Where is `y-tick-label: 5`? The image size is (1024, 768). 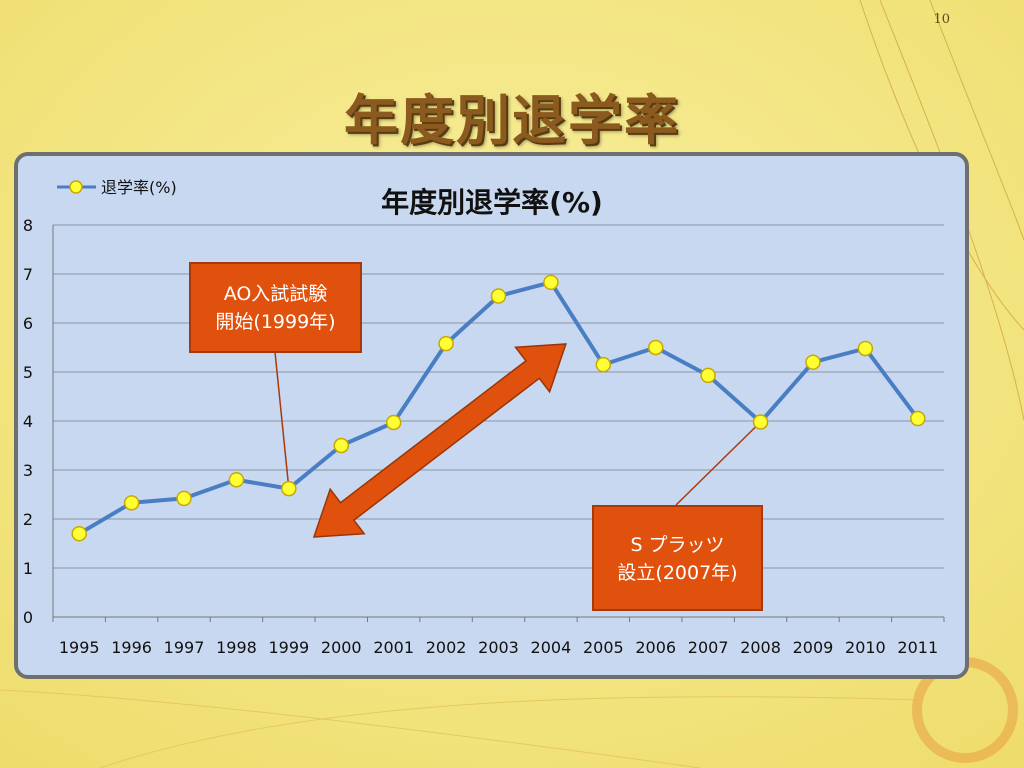
y-tick-label: 5 is located at coordinates (28, 372).